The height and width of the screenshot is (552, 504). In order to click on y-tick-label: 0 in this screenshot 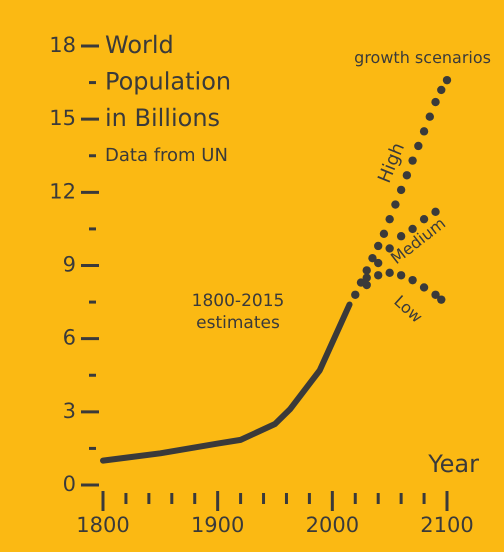, I will do `click(69, 484)`.